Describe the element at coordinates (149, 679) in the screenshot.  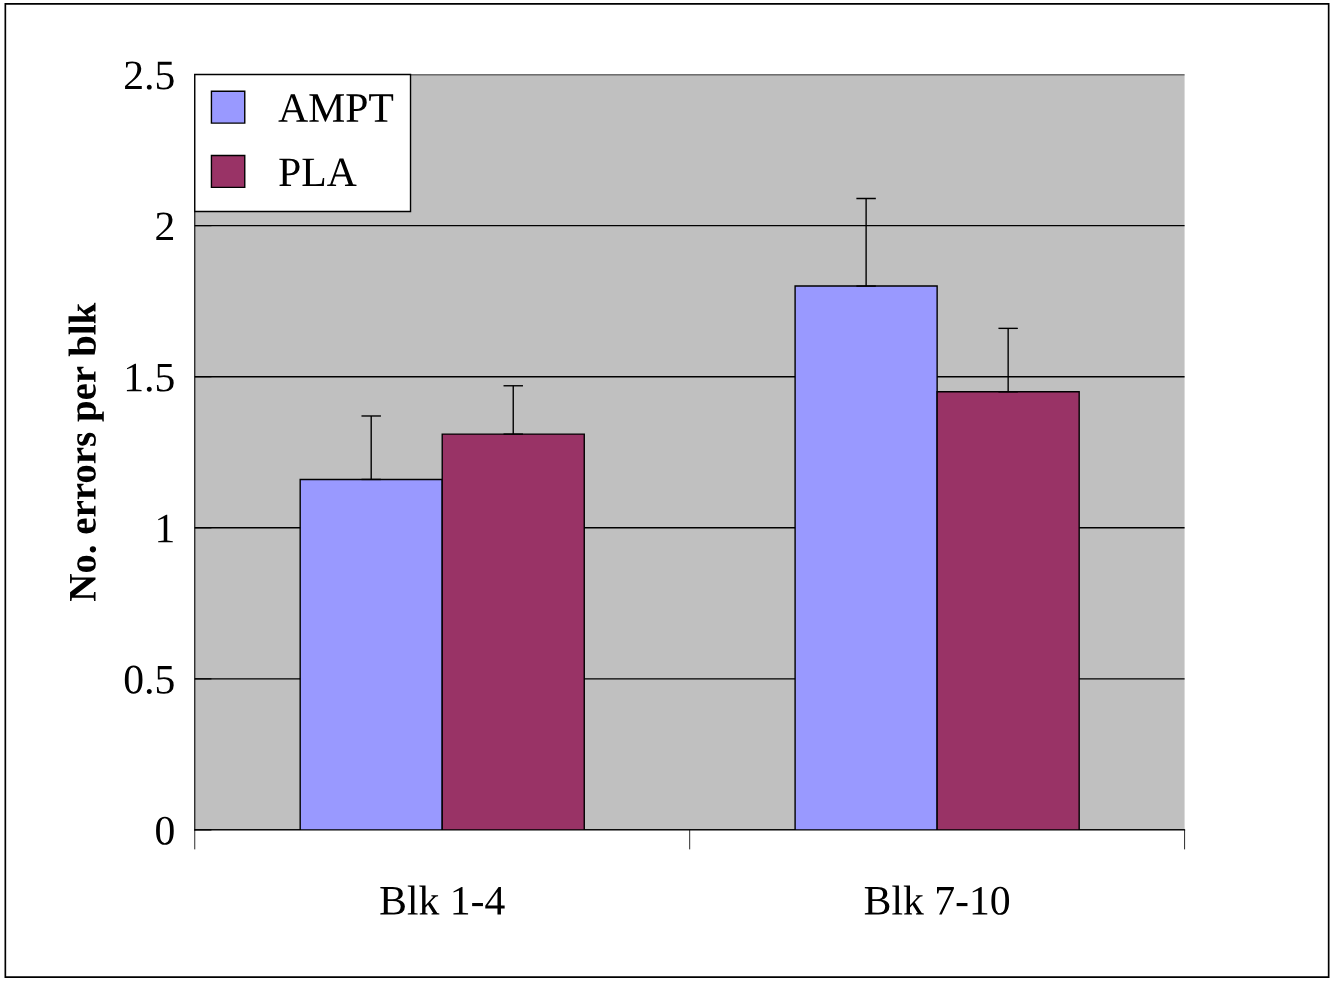
I see `y-tick-label: 0.5` at that location.